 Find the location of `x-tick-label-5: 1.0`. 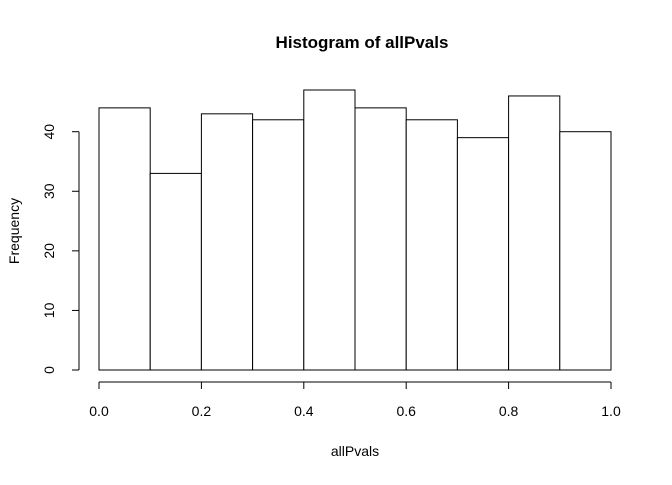

x-tick-label-5: 1.0 is located at coordinates (611, 411).